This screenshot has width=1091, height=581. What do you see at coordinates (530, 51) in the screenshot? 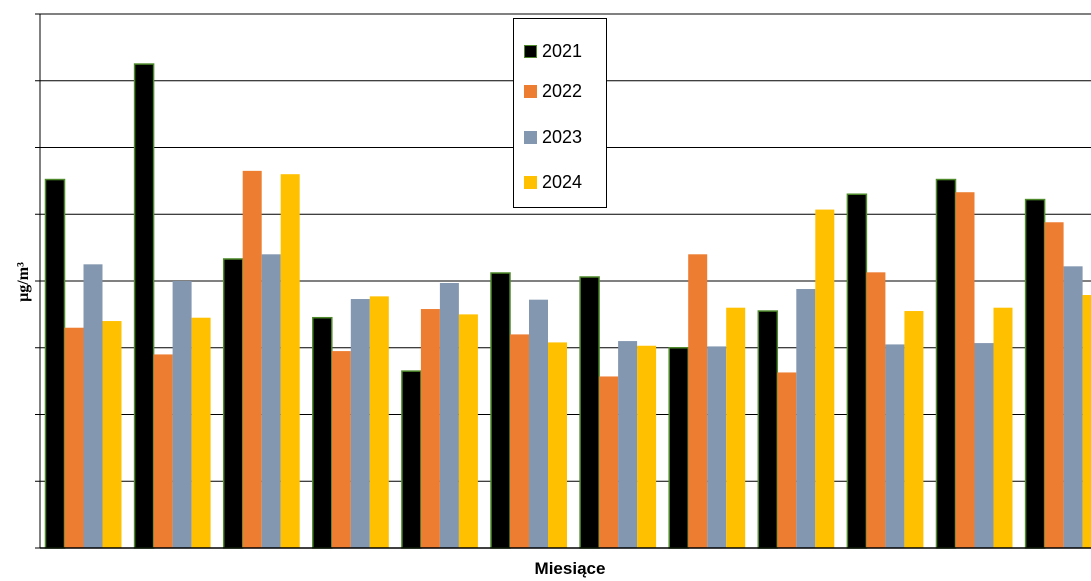
I see `legend-swatch-2021` at bounding box center [530, 51].